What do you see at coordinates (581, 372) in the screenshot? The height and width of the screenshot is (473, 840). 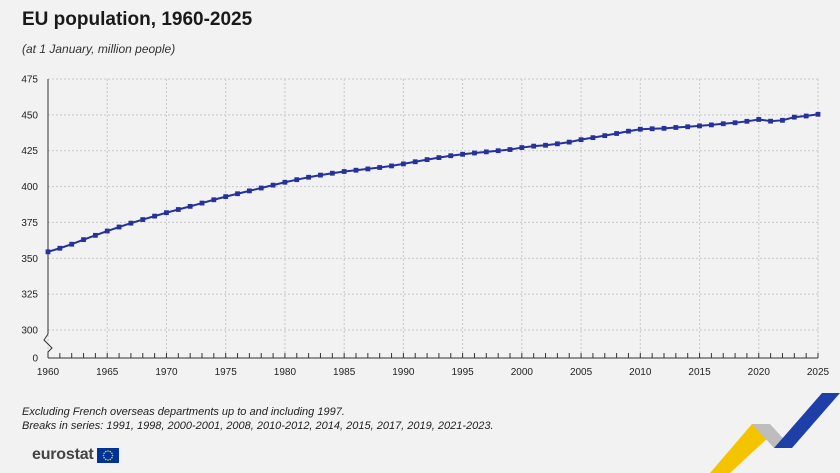 I see `x-tick-label: 2005` at bounding box center [581, 372].